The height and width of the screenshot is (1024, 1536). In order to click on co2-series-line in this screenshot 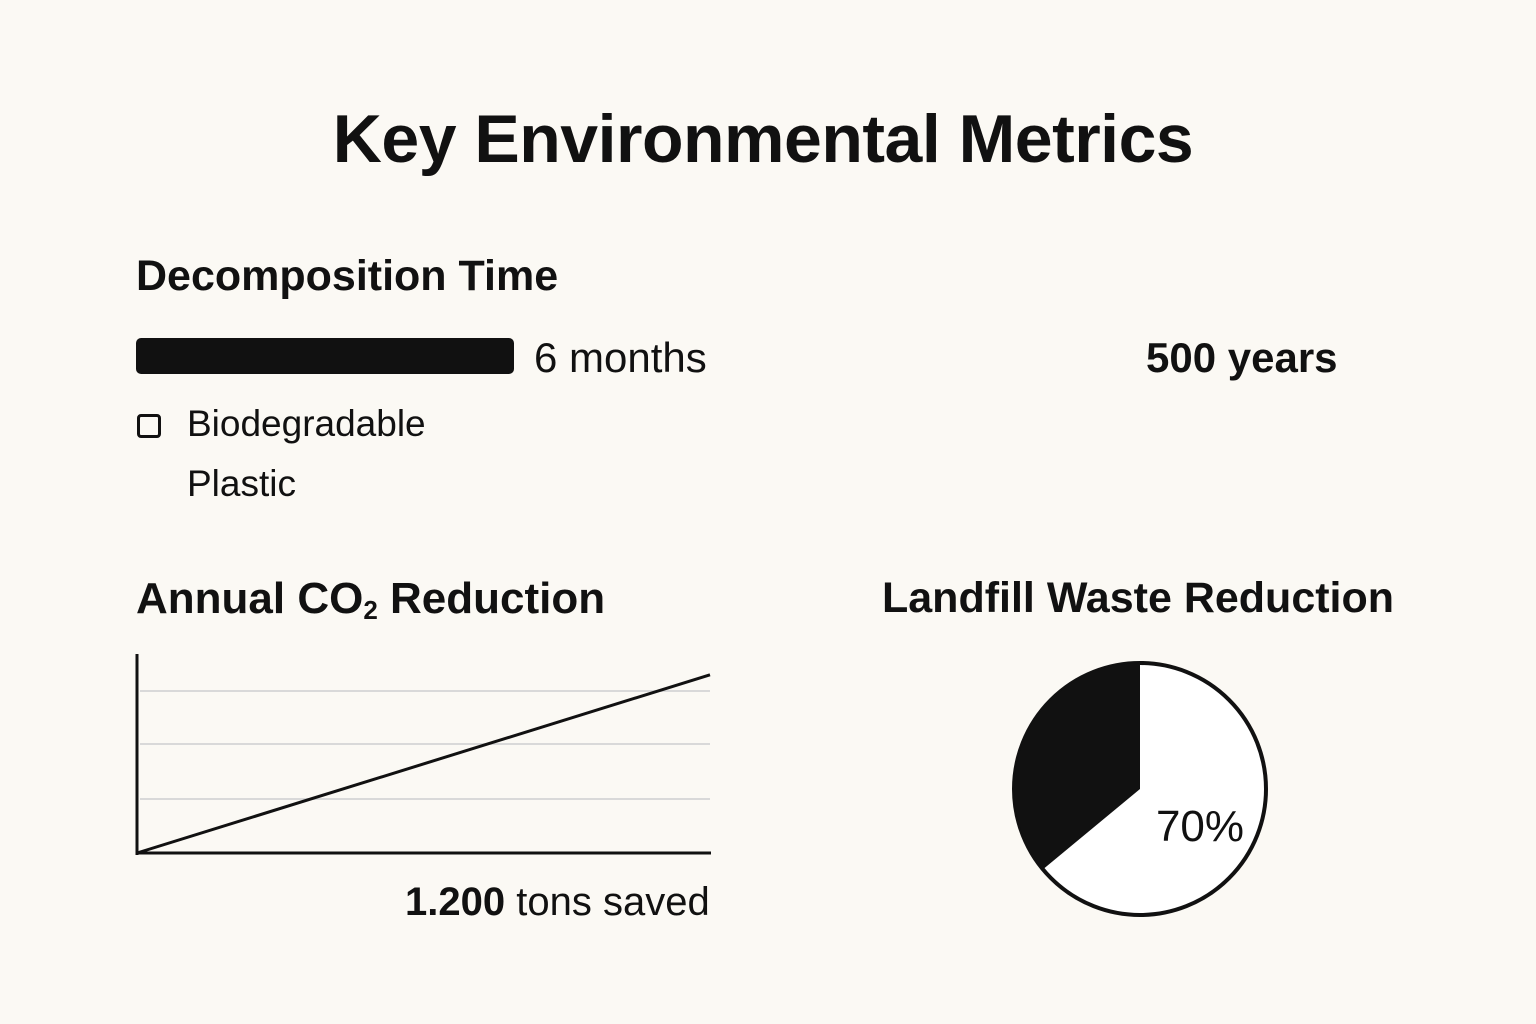, I will do `click(423, 764)`.